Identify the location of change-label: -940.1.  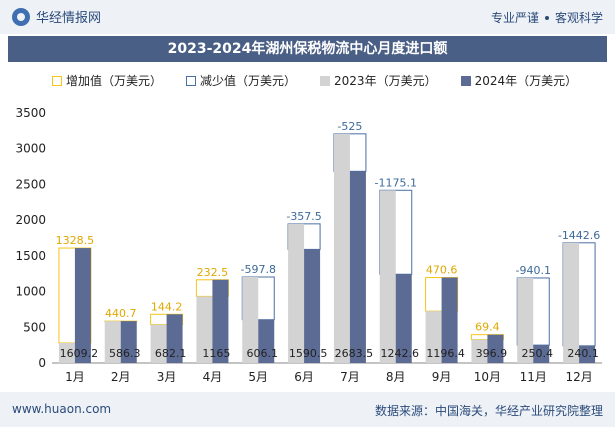
(533, 270).